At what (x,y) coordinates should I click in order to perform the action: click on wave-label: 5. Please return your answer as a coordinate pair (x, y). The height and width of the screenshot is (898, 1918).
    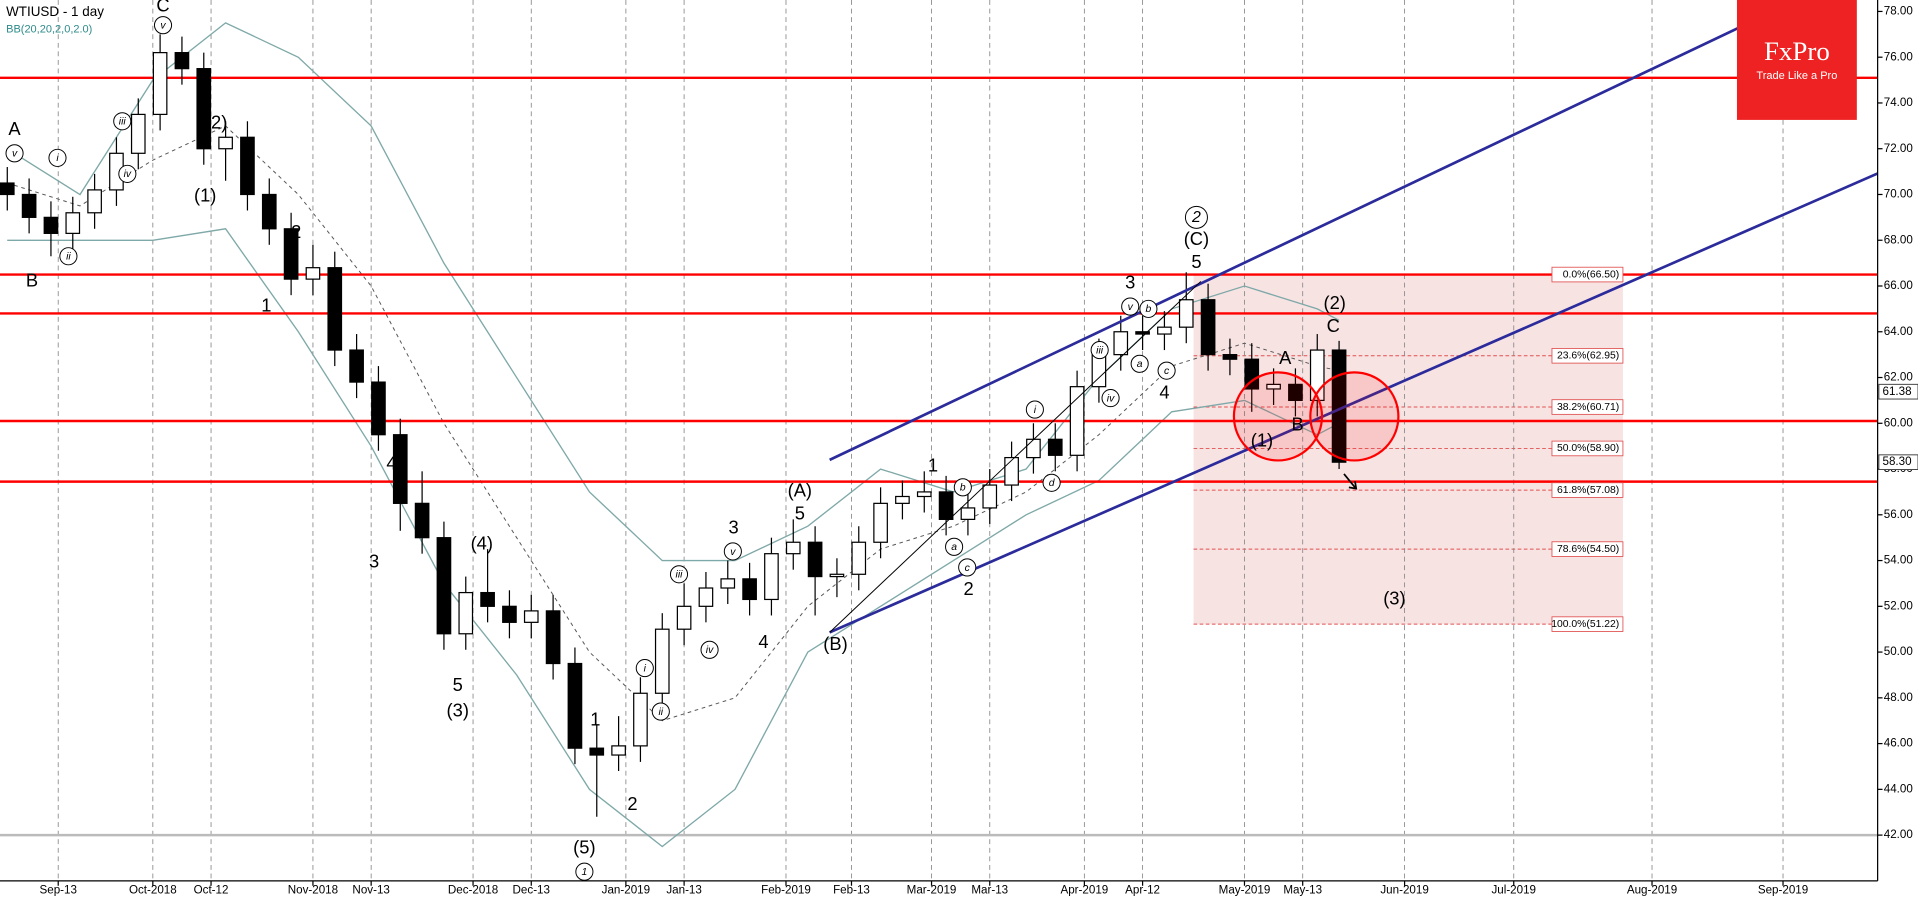
    Looking at the image, I should click on (1196, 261).